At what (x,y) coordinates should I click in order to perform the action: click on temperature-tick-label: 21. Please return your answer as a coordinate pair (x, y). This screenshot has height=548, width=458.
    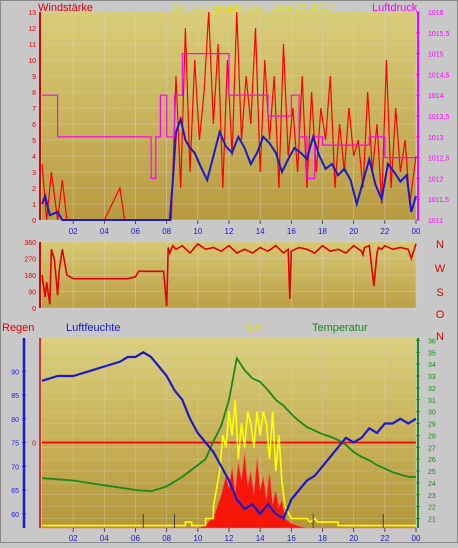
    Looking at the image, I should click on (432, 520).